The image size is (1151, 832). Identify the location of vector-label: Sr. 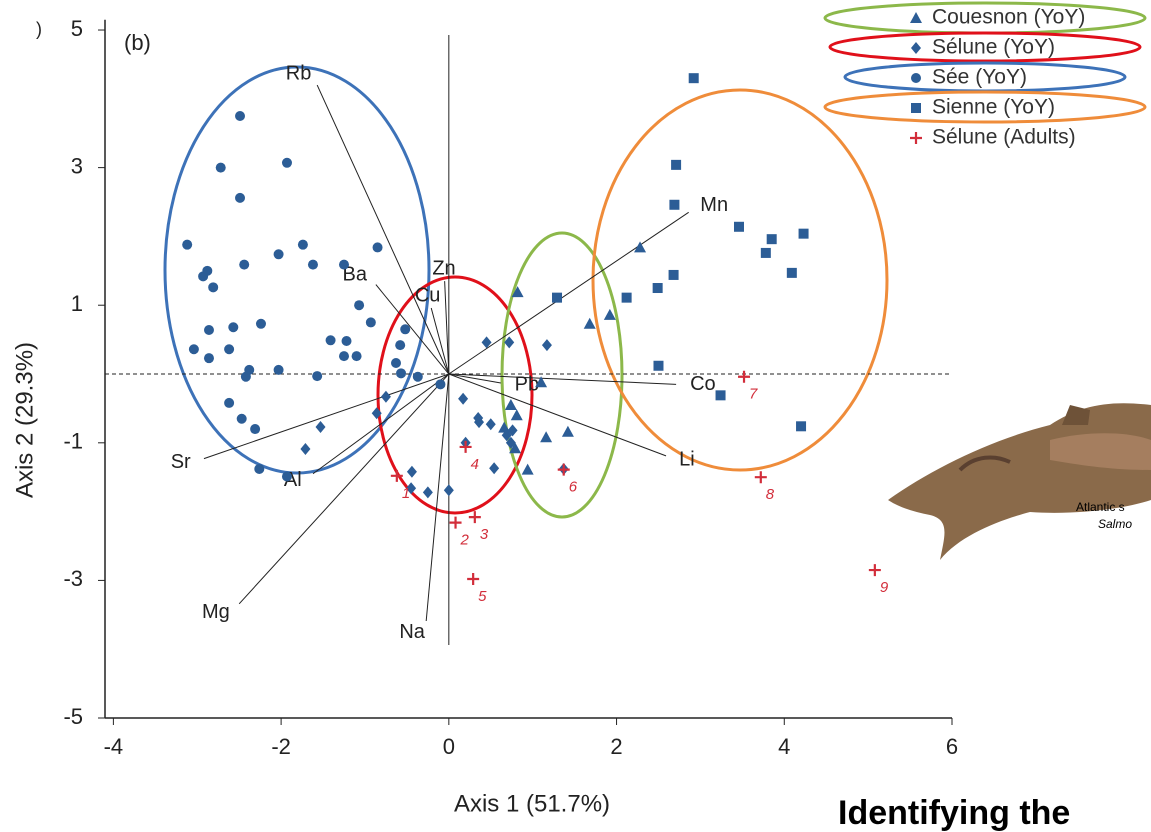
(181, 462).